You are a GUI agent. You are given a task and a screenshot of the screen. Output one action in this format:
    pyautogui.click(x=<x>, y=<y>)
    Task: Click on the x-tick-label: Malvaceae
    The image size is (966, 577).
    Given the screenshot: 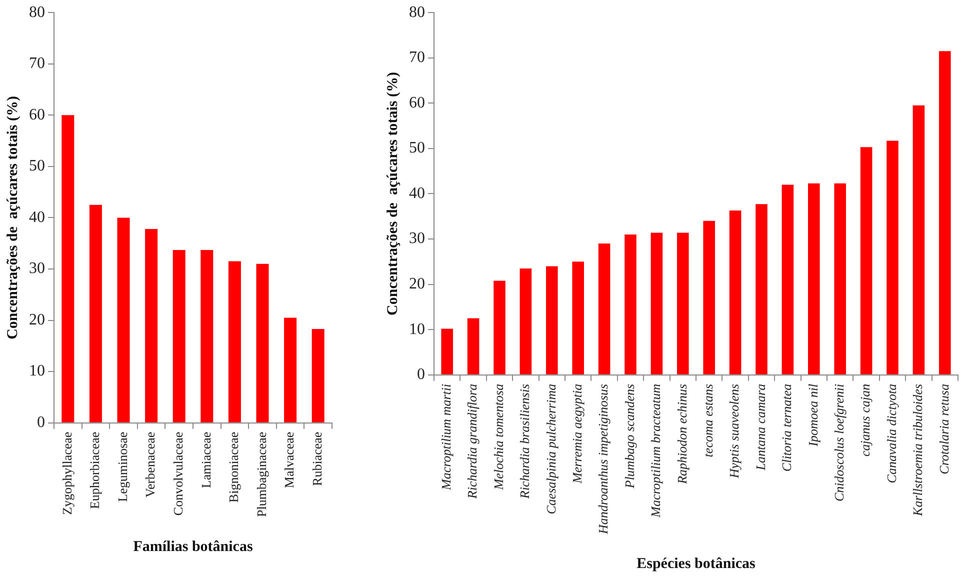 What is the action you would take?
    pyautogui.click(x=289, y=460)
    